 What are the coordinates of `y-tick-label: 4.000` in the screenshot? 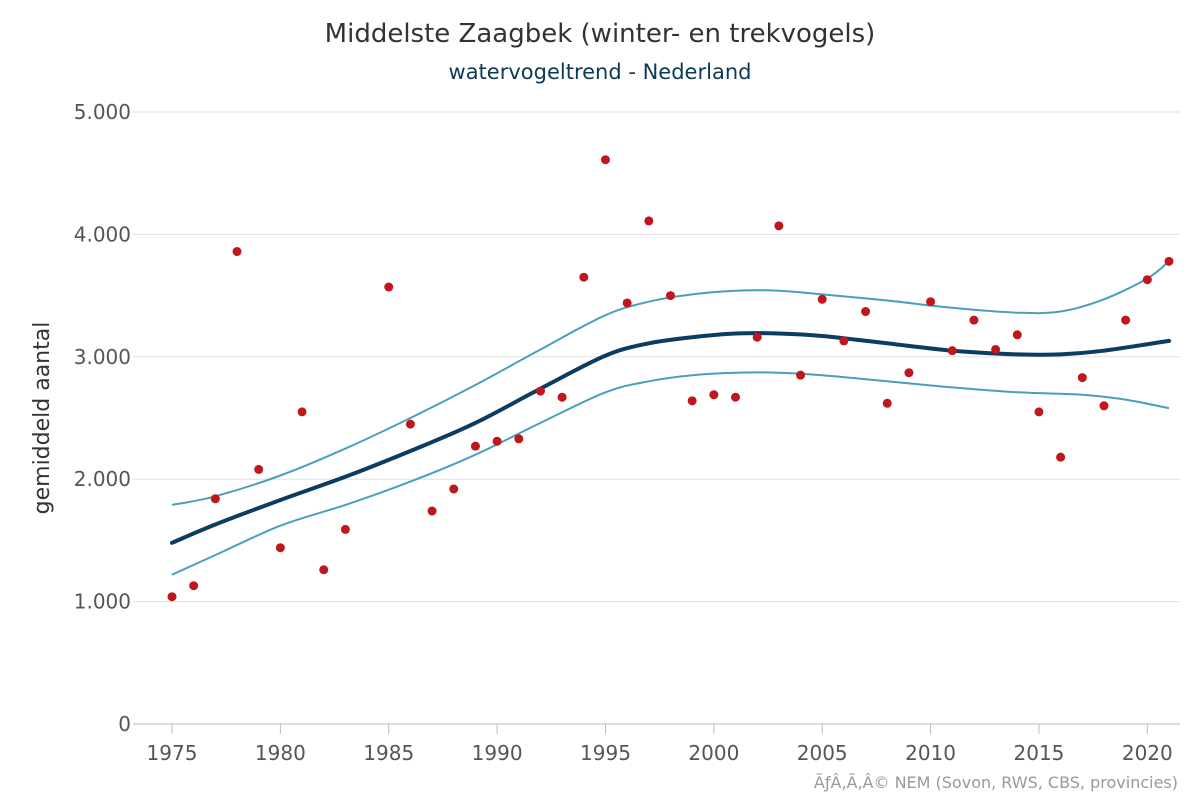 It's located at (102, 234).